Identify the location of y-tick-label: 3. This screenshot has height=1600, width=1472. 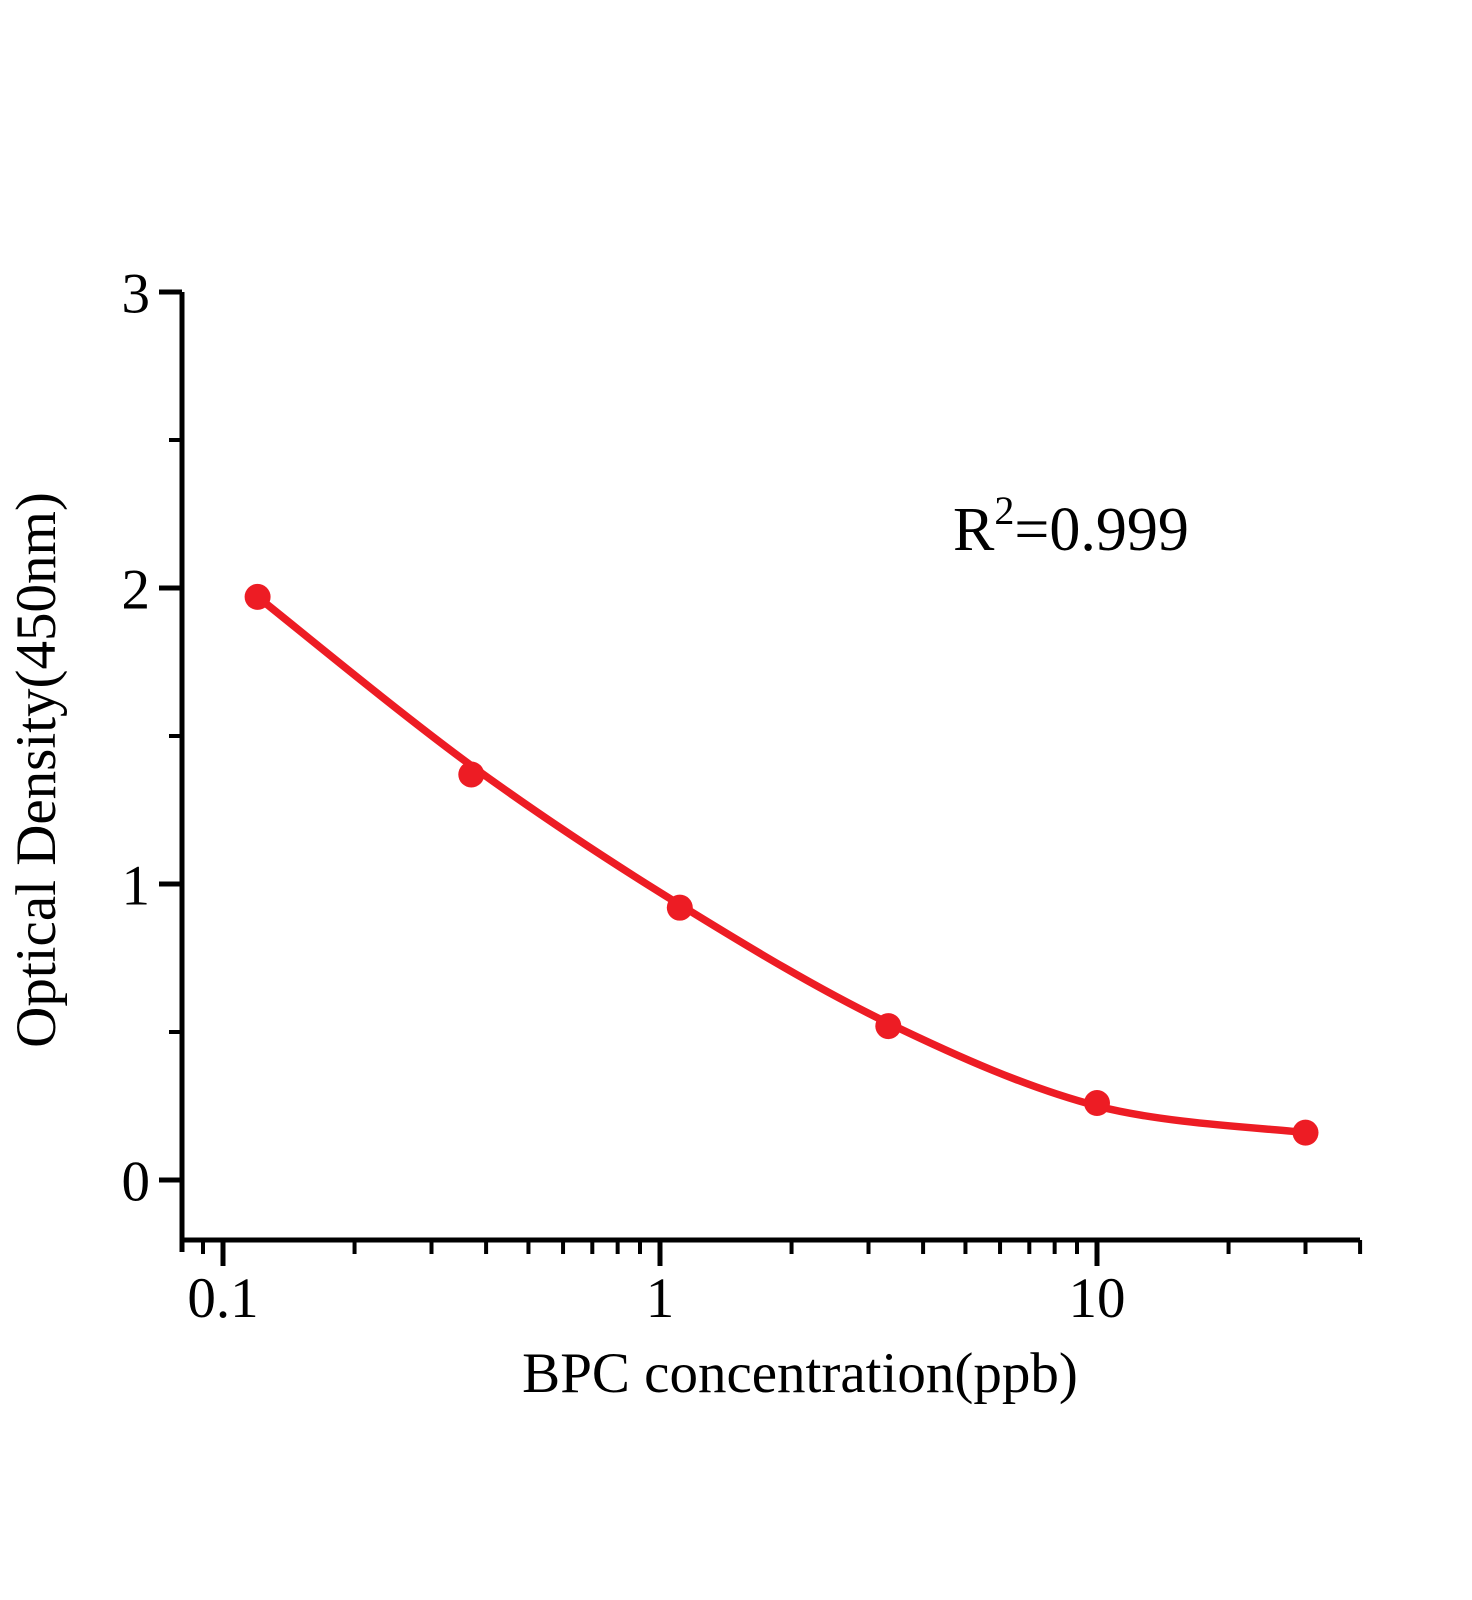
(136, 294).